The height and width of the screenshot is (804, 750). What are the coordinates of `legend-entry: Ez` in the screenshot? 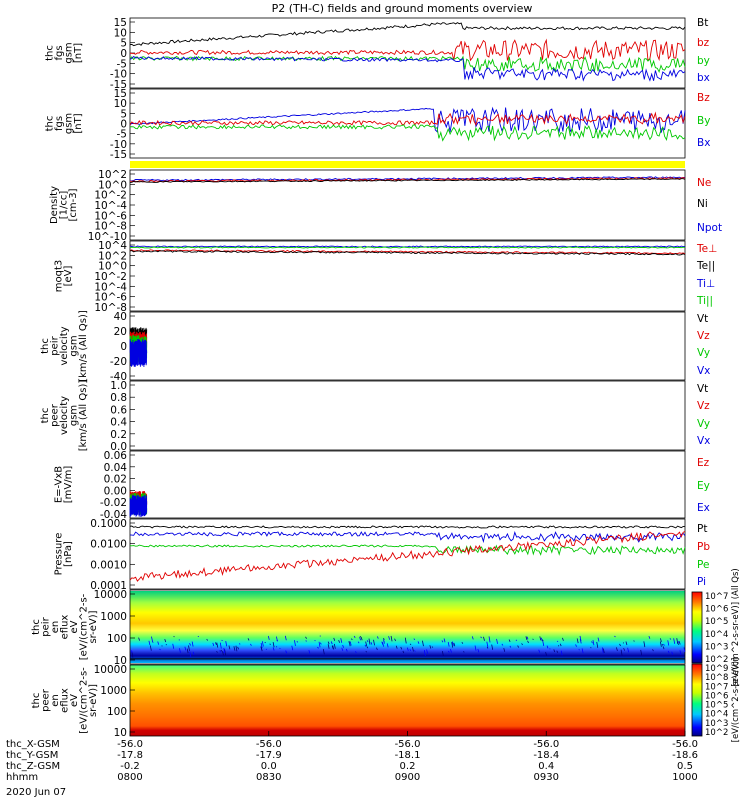 It's located at (703, 463).